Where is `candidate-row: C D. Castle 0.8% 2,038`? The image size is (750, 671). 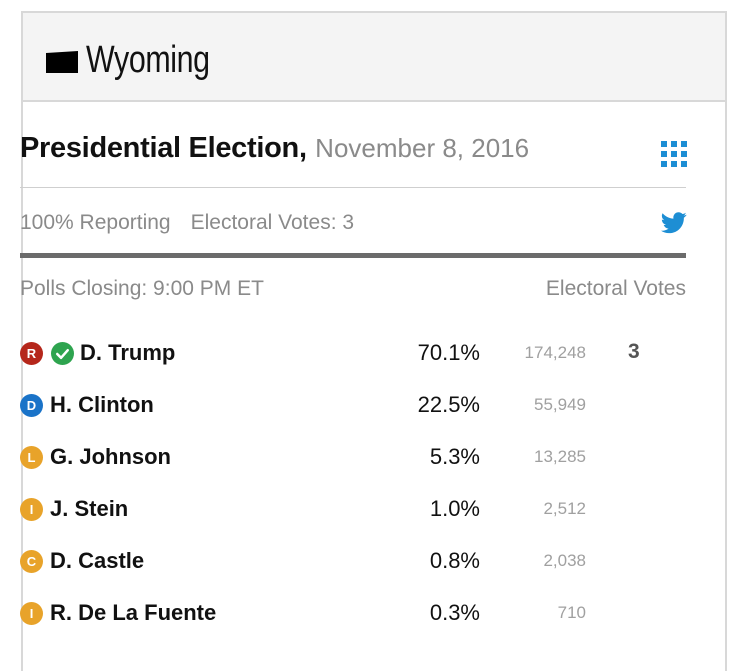 candidate-row: C D. Castle 0.8% 2,038 is located at coordinates (353, 562).